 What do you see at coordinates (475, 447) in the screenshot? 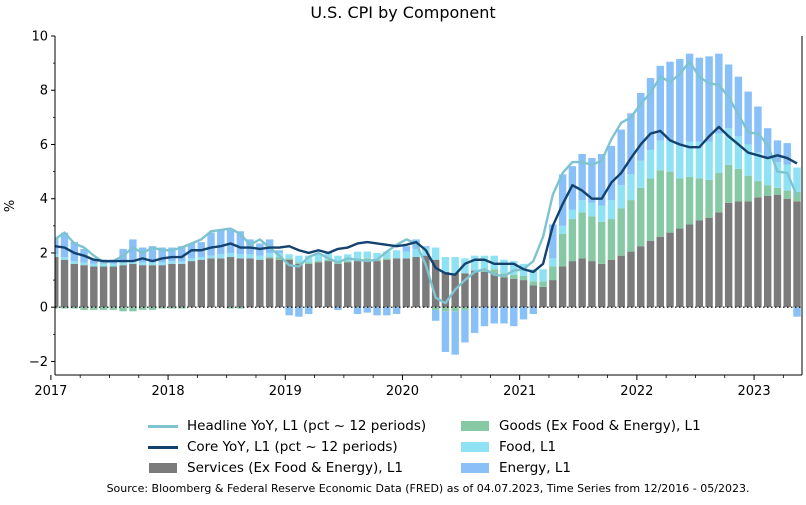
I see `legend-swatch-food` at bounding box center [475, 447].